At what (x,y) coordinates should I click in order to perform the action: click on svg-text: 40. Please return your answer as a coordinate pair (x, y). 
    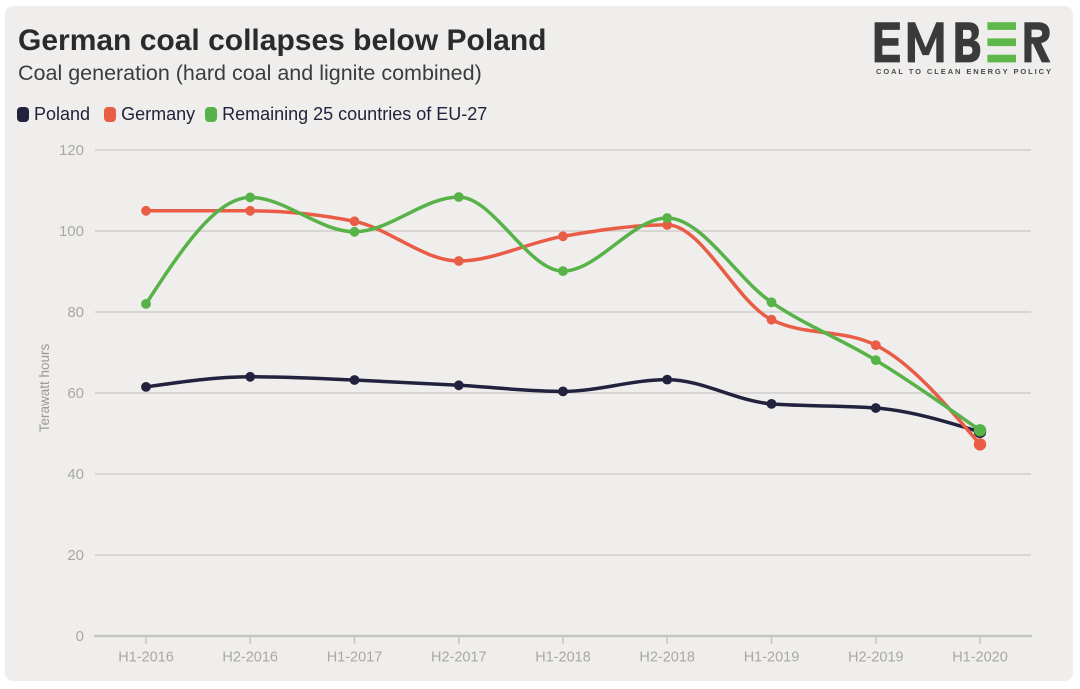
    Looking at the image, I should click on (75, 474).